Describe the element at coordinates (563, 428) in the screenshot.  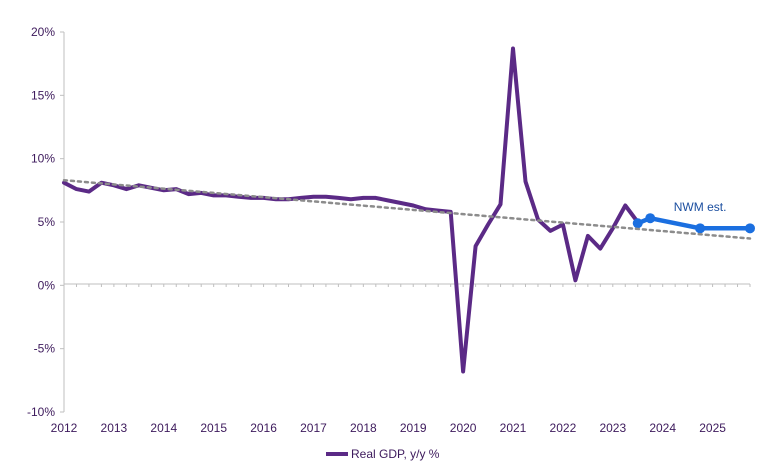
I see `x-tick-label: 2022` at that location.